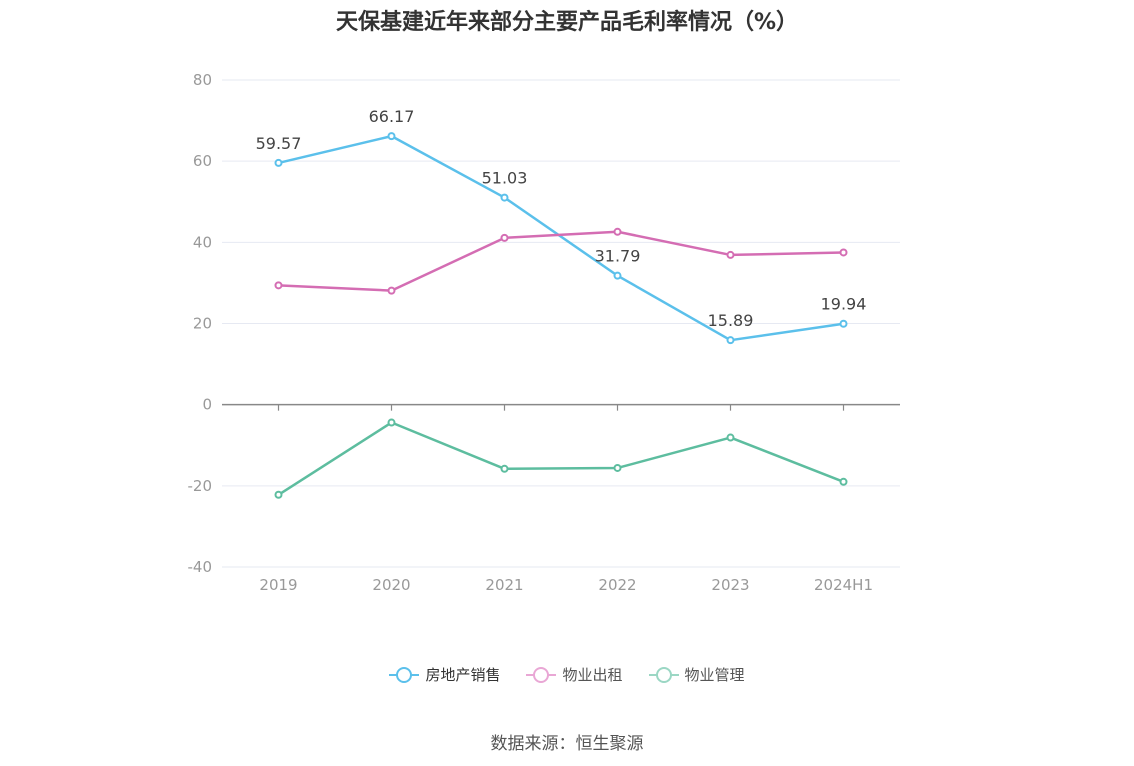 The height and width of the screenshot is (766, 1134). Describe the element at coordinates (200, 486) in the screenshot. I see `y-tick-label: -20` at that location.